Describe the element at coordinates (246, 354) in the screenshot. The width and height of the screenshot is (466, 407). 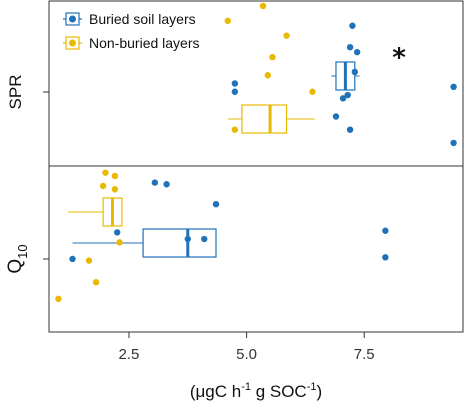
I see `x-tick-label: 5.0` at that location.